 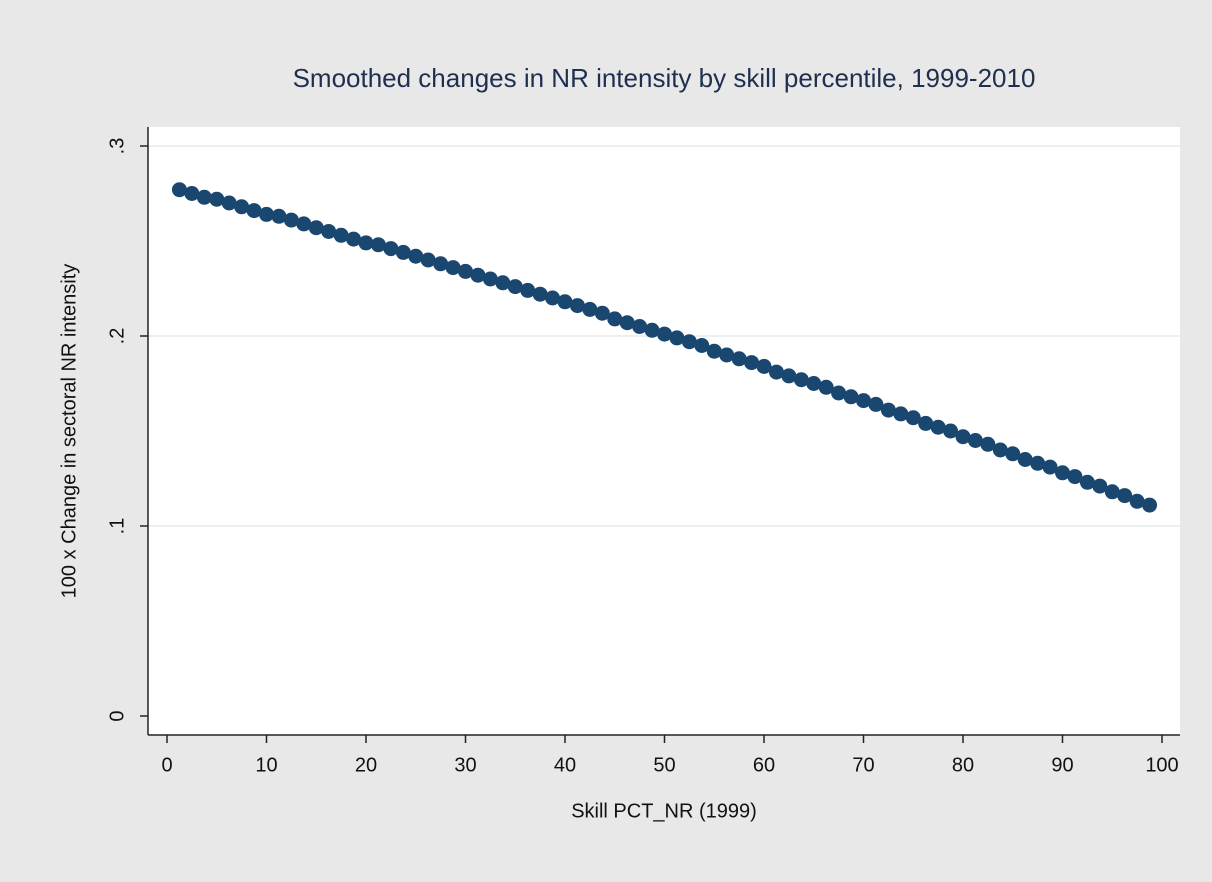 I want to click on y-tick-label: .3, so click(x=117, y=146).